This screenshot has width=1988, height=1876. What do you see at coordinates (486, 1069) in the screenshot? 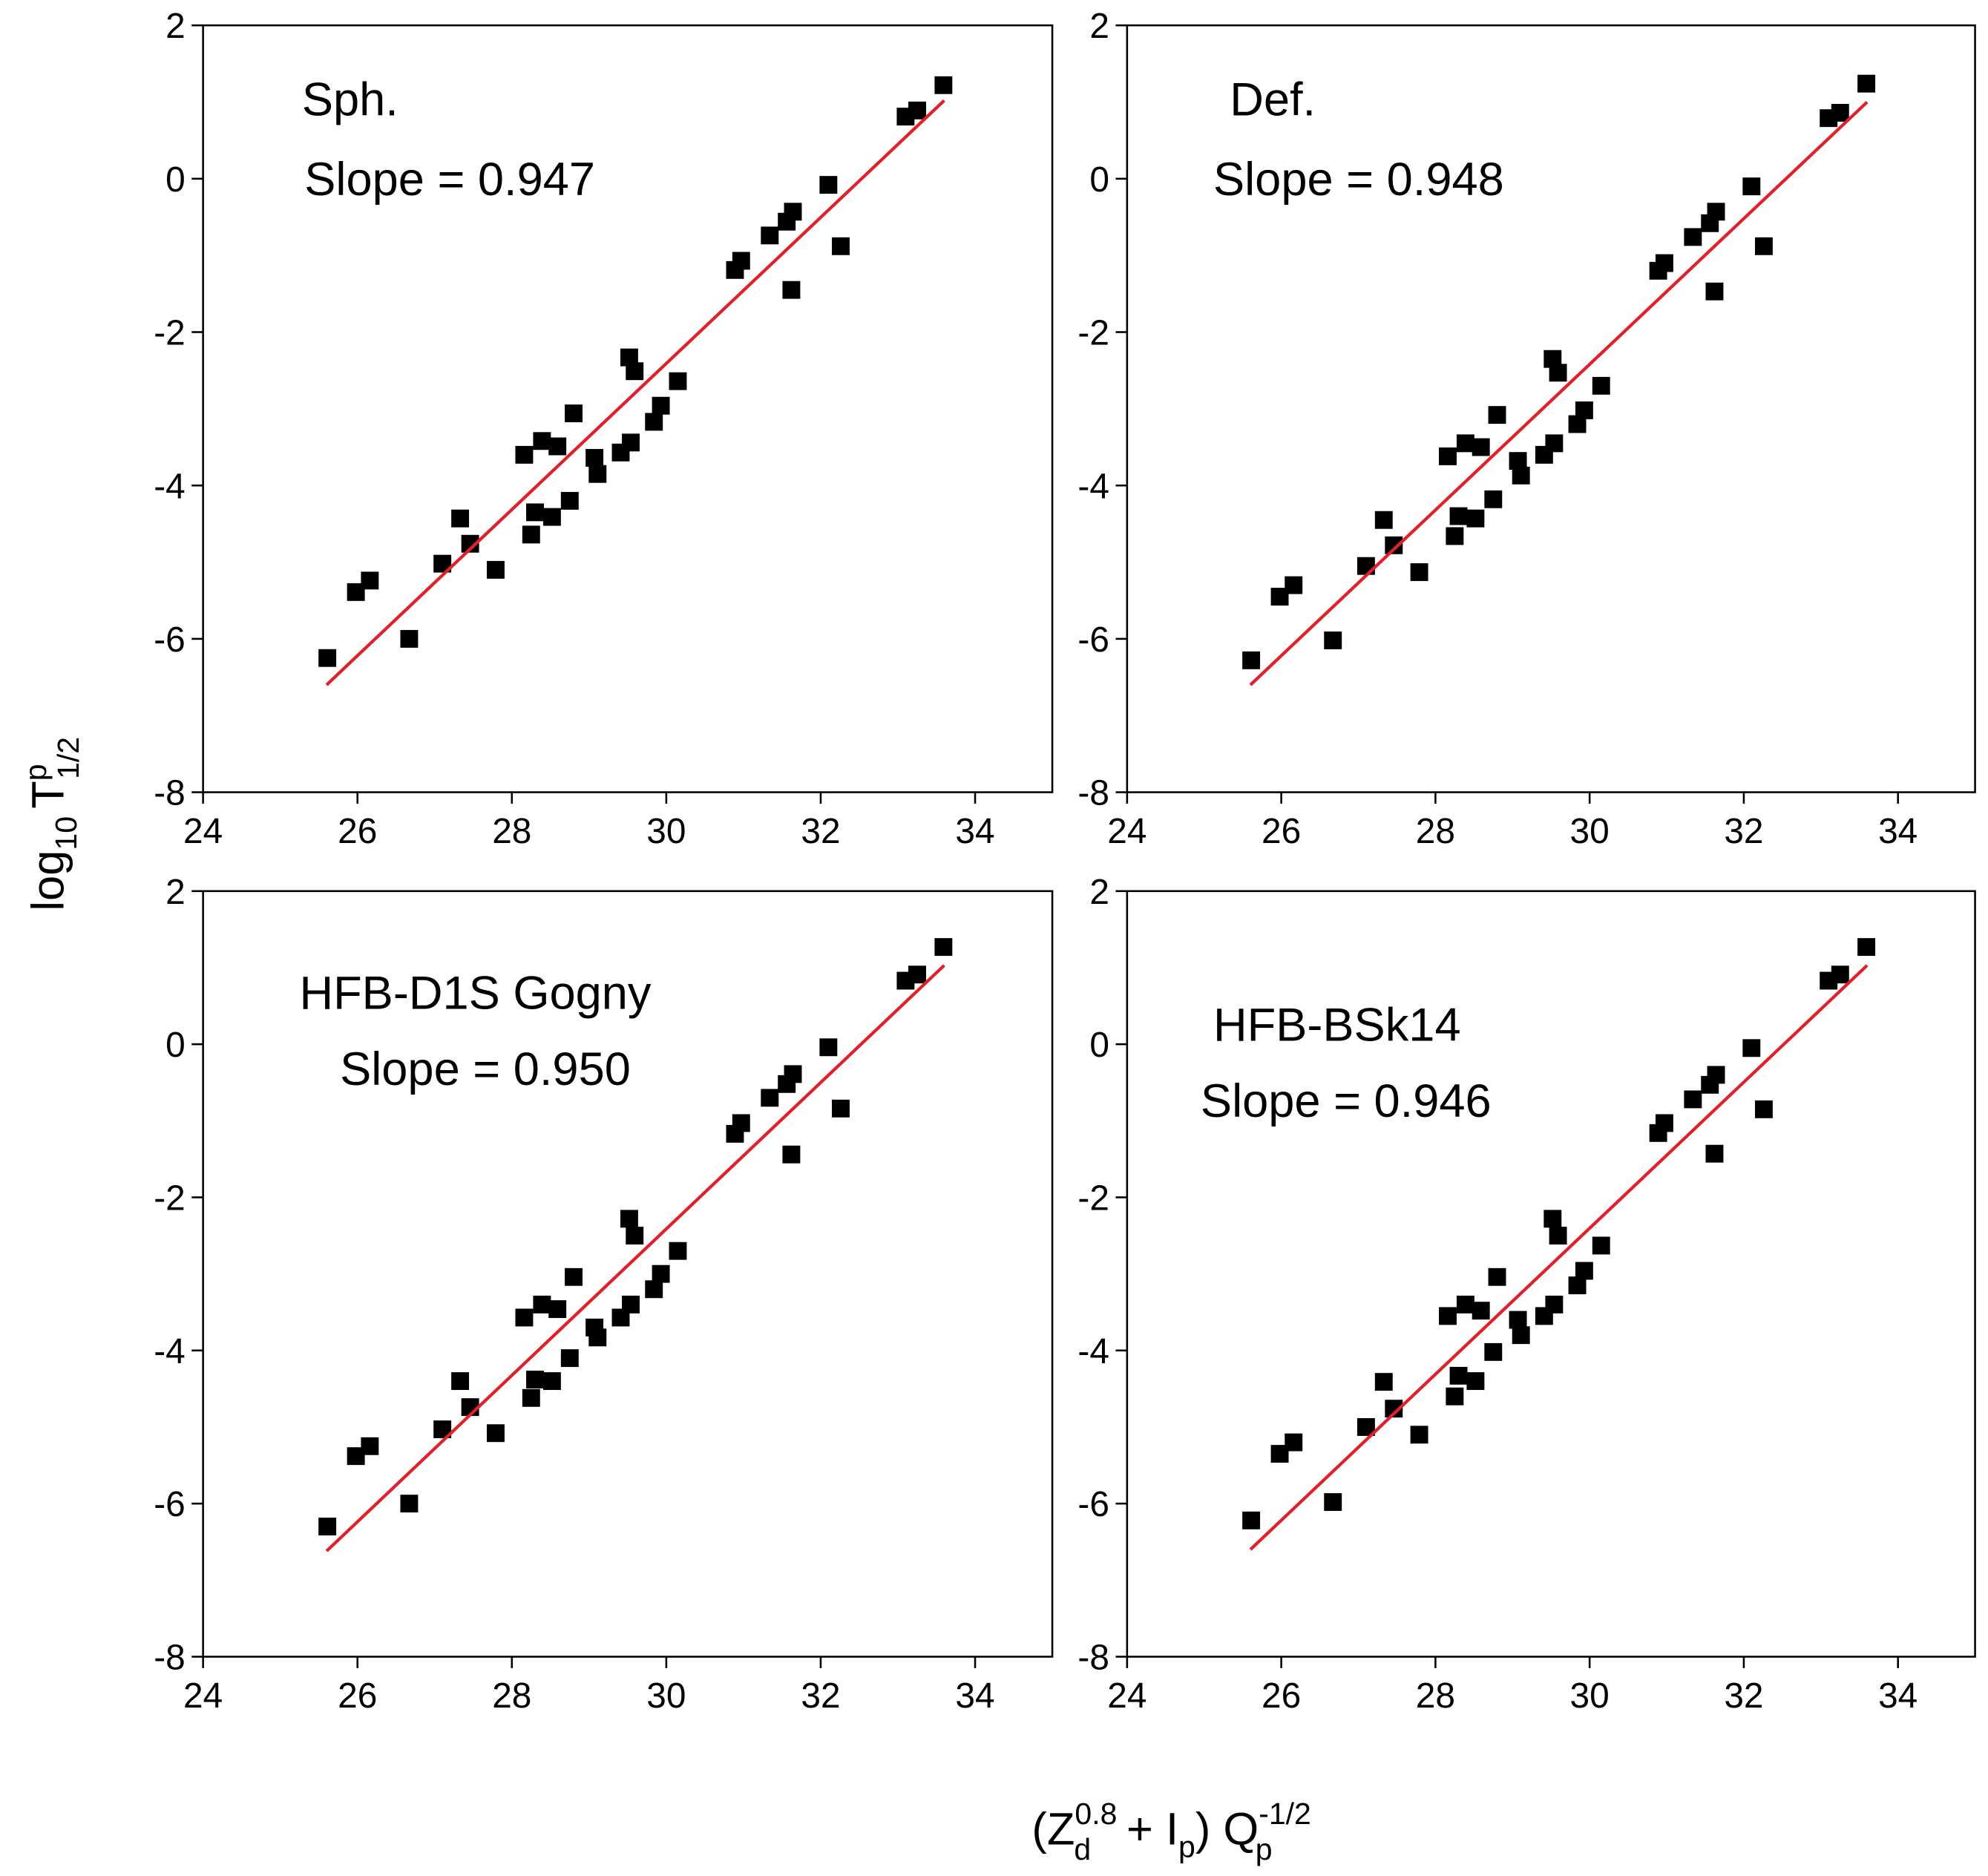
I see `annotation: Slope = 0.950` at bounding box center [486, 1069].